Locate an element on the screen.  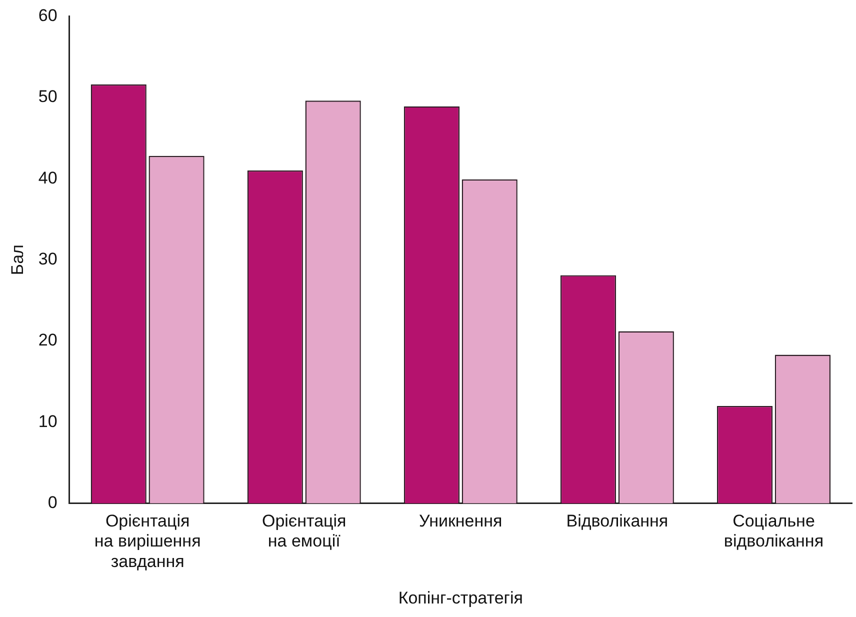
x-tick-label: Орієнтація на емоції is located at coordinates (304, 531).